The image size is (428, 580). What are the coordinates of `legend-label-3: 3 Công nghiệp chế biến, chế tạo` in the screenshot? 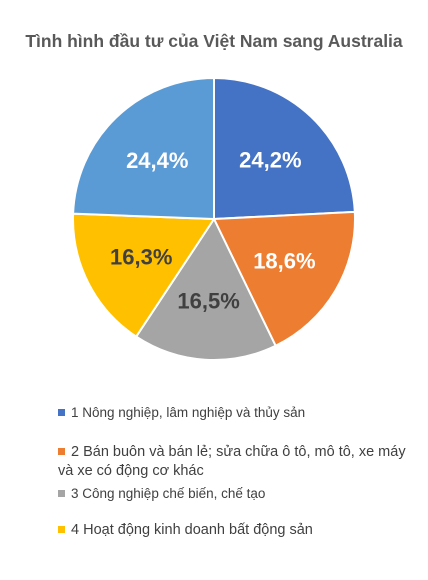 It's located at (168, 493).